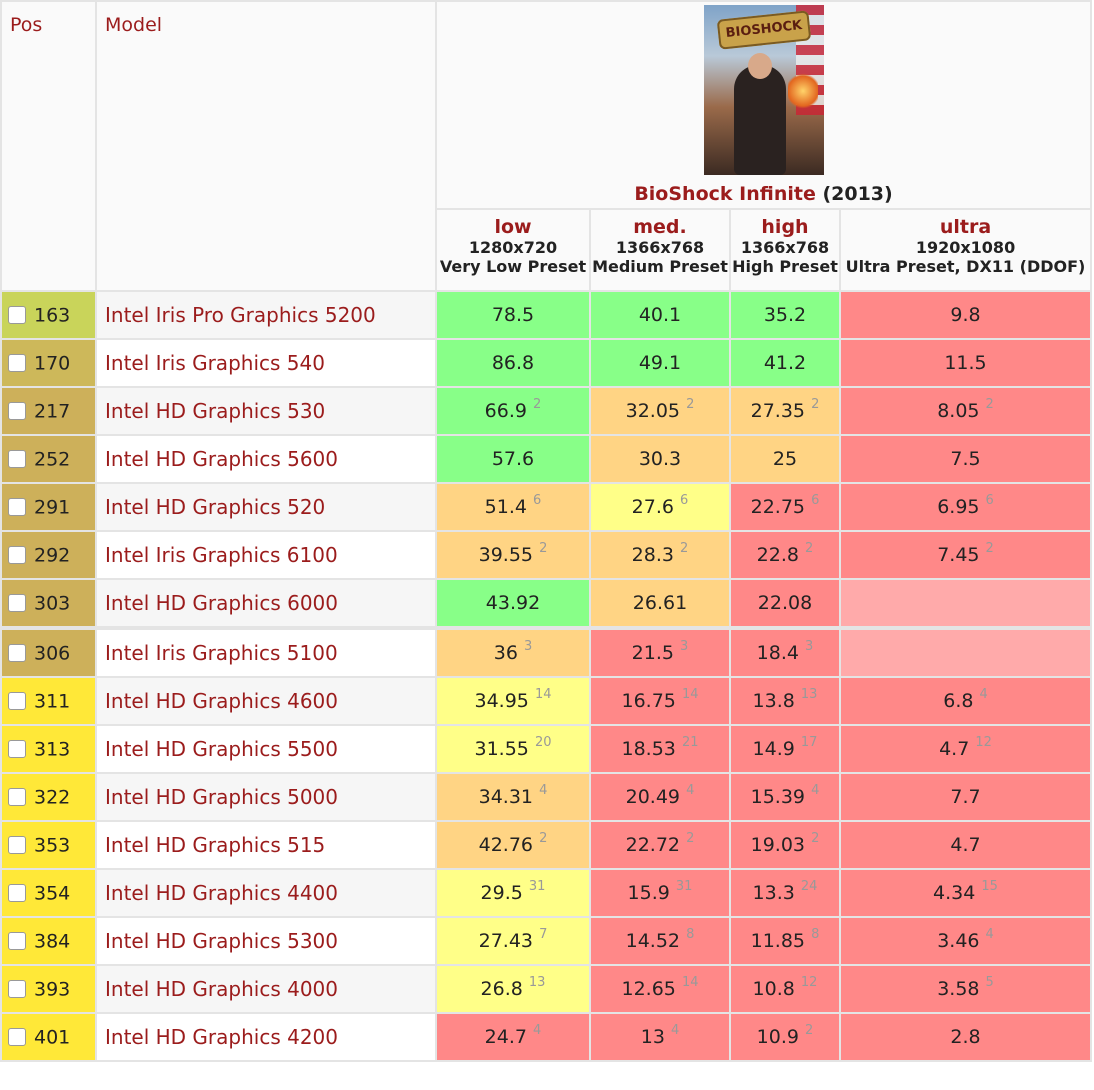 The height and width of the screenshot is (1090, 1094). I want to click on model-link: Intel HD Graphics 4000, so click(266, 989).